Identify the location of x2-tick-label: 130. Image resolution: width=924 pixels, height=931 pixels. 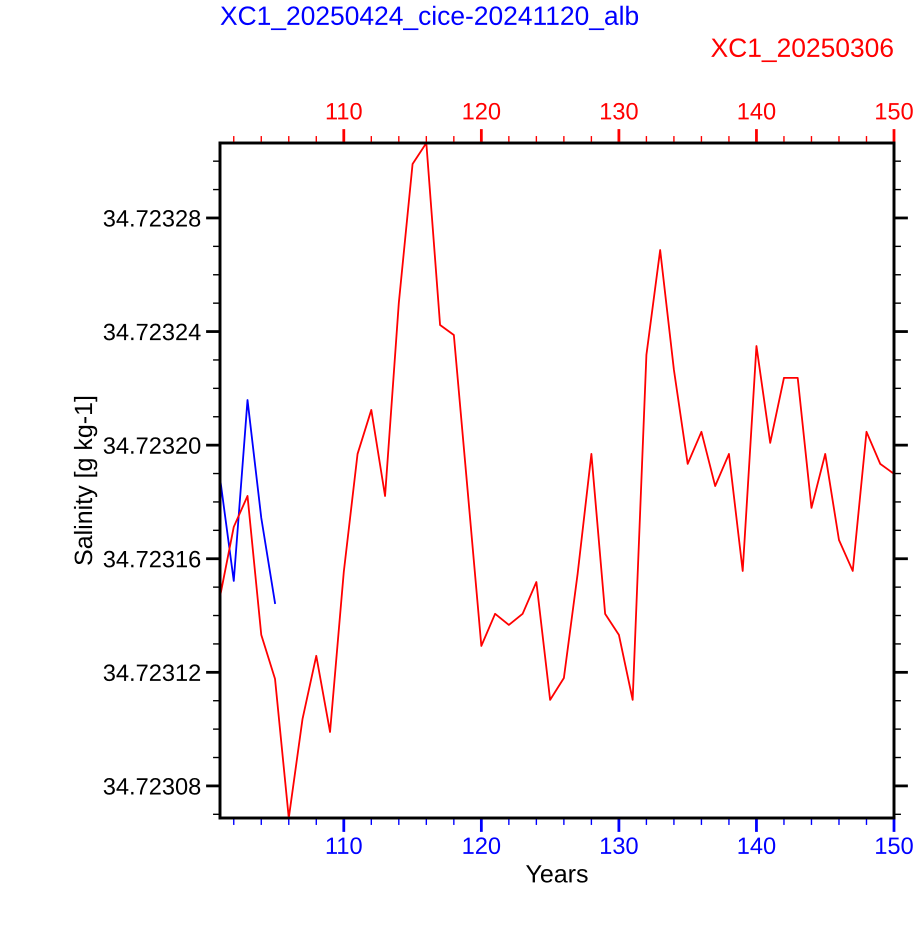
(619, 111).